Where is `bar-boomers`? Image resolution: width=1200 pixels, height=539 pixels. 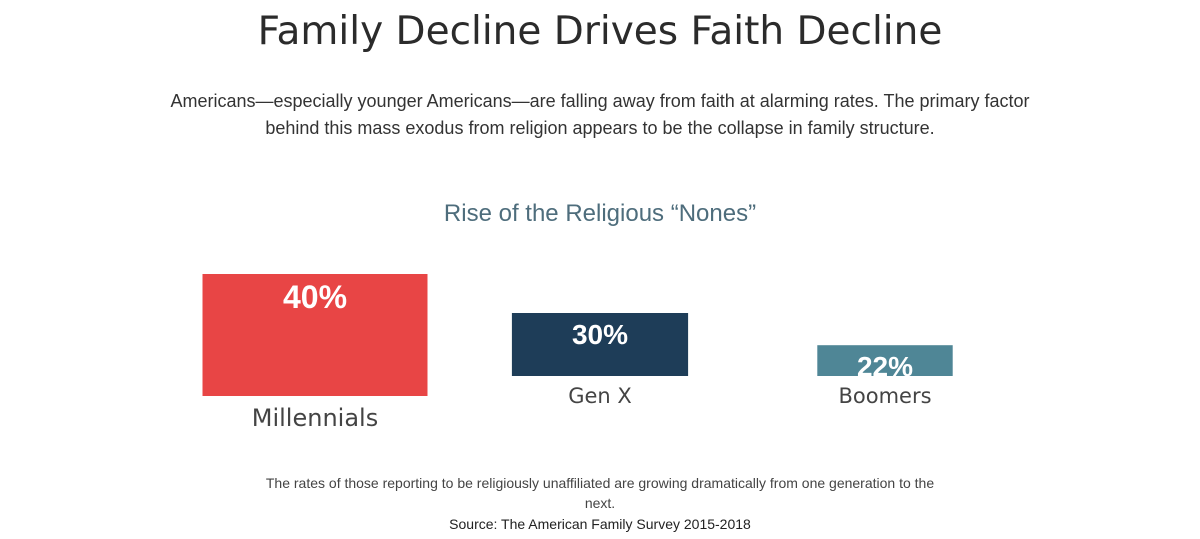 bar-boomers is located at coordinates (885, 360).